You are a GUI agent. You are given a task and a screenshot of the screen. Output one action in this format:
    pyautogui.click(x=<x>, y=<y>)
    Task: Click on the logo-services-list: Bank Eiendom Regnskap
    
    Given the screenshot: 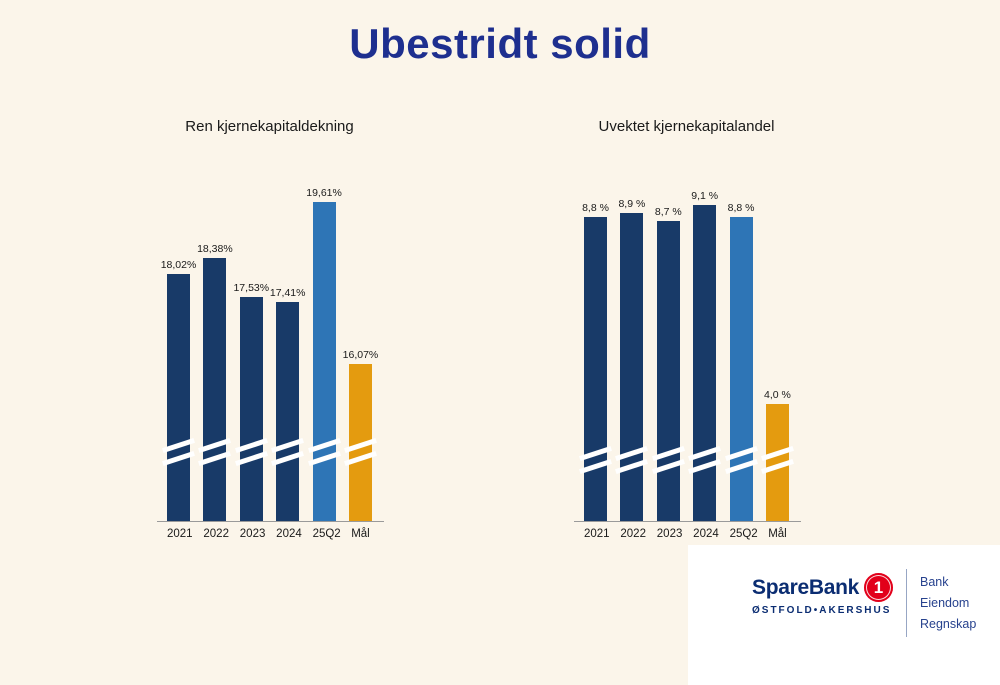 What is the action you would take?
    pyautogui.click(x=948, y=603)
    